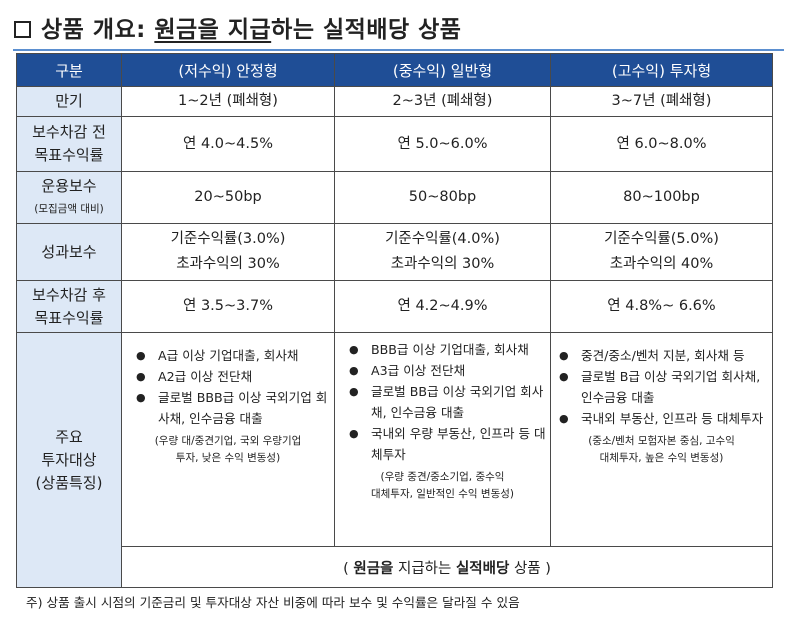  I want to click on row-label-line: 주요, so click(69, 436).